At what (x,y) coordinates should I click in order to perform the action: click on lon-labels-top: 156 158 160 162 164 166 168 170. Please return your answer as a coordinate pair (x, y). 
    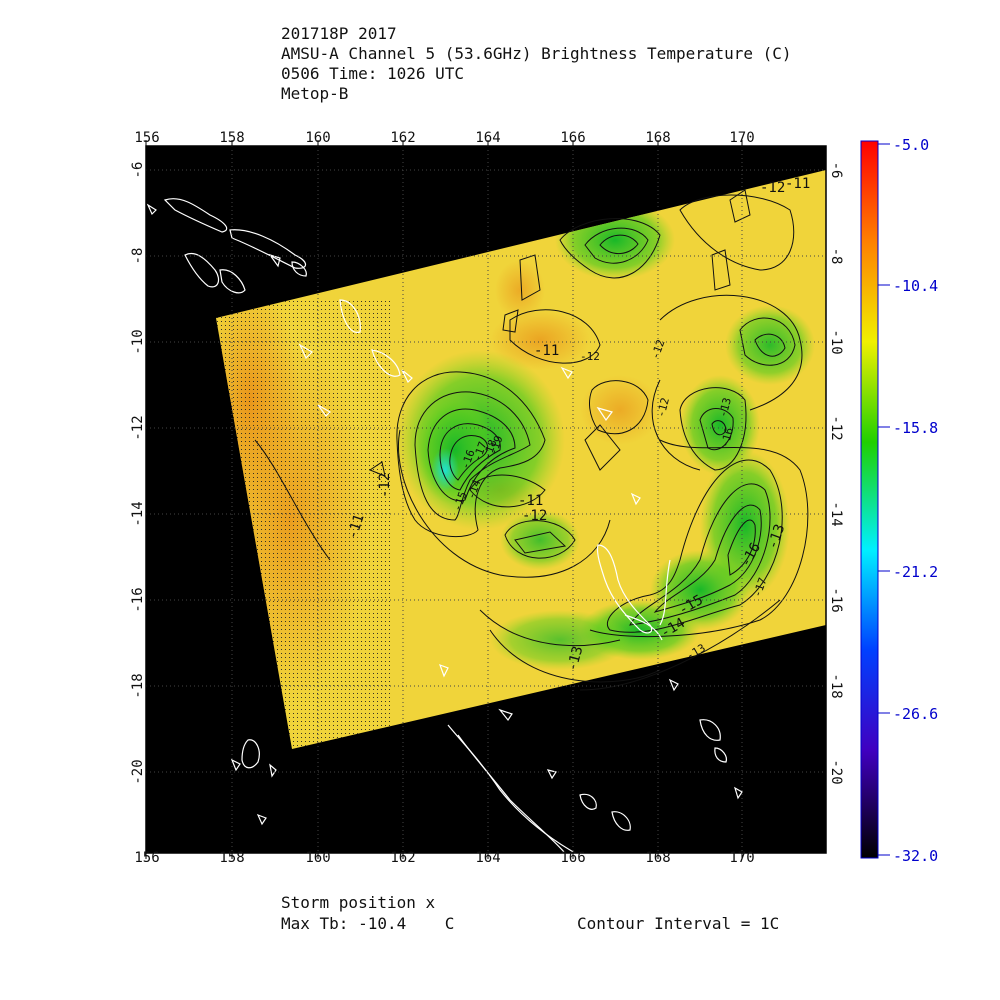
    Looking at the image, I should click on (444, 138).